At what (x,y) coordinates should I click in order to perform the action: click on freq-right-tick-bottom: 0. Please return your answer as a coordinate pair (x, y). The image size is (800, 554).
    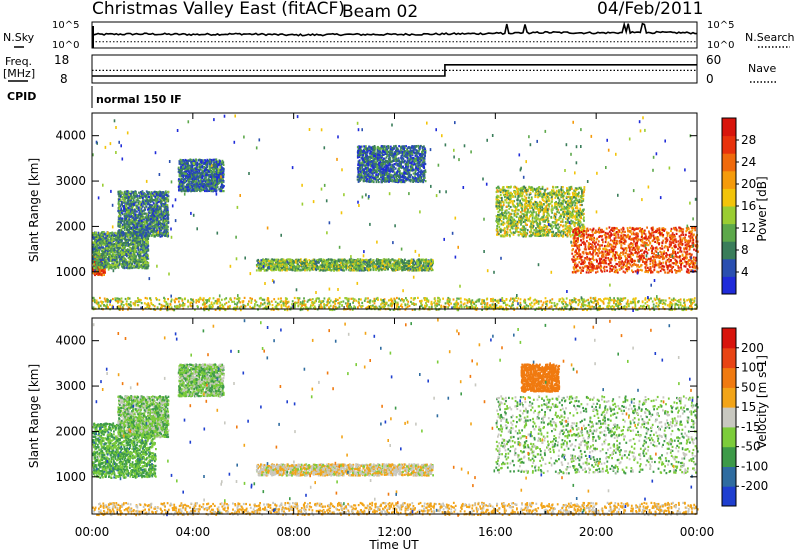
    Looking at the image, I should click on (710, 79).